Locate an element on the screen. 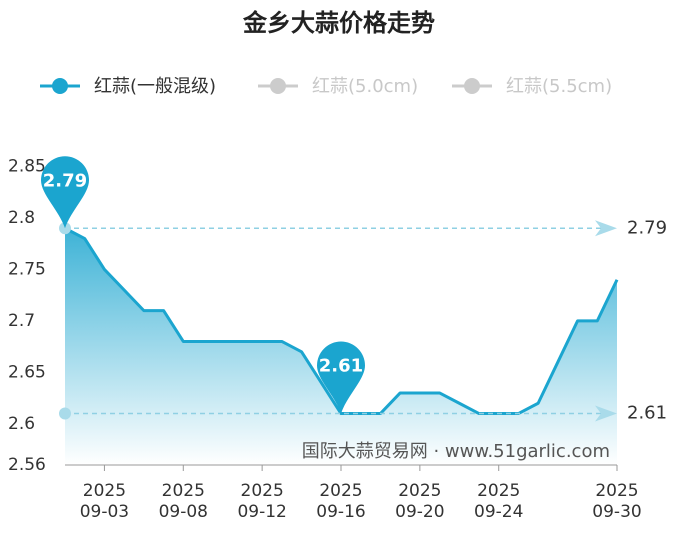 Image resolution: width=678 pixels, height=537 pixels. y-tick-label: 2.6 is located at coordinates (21, 424).